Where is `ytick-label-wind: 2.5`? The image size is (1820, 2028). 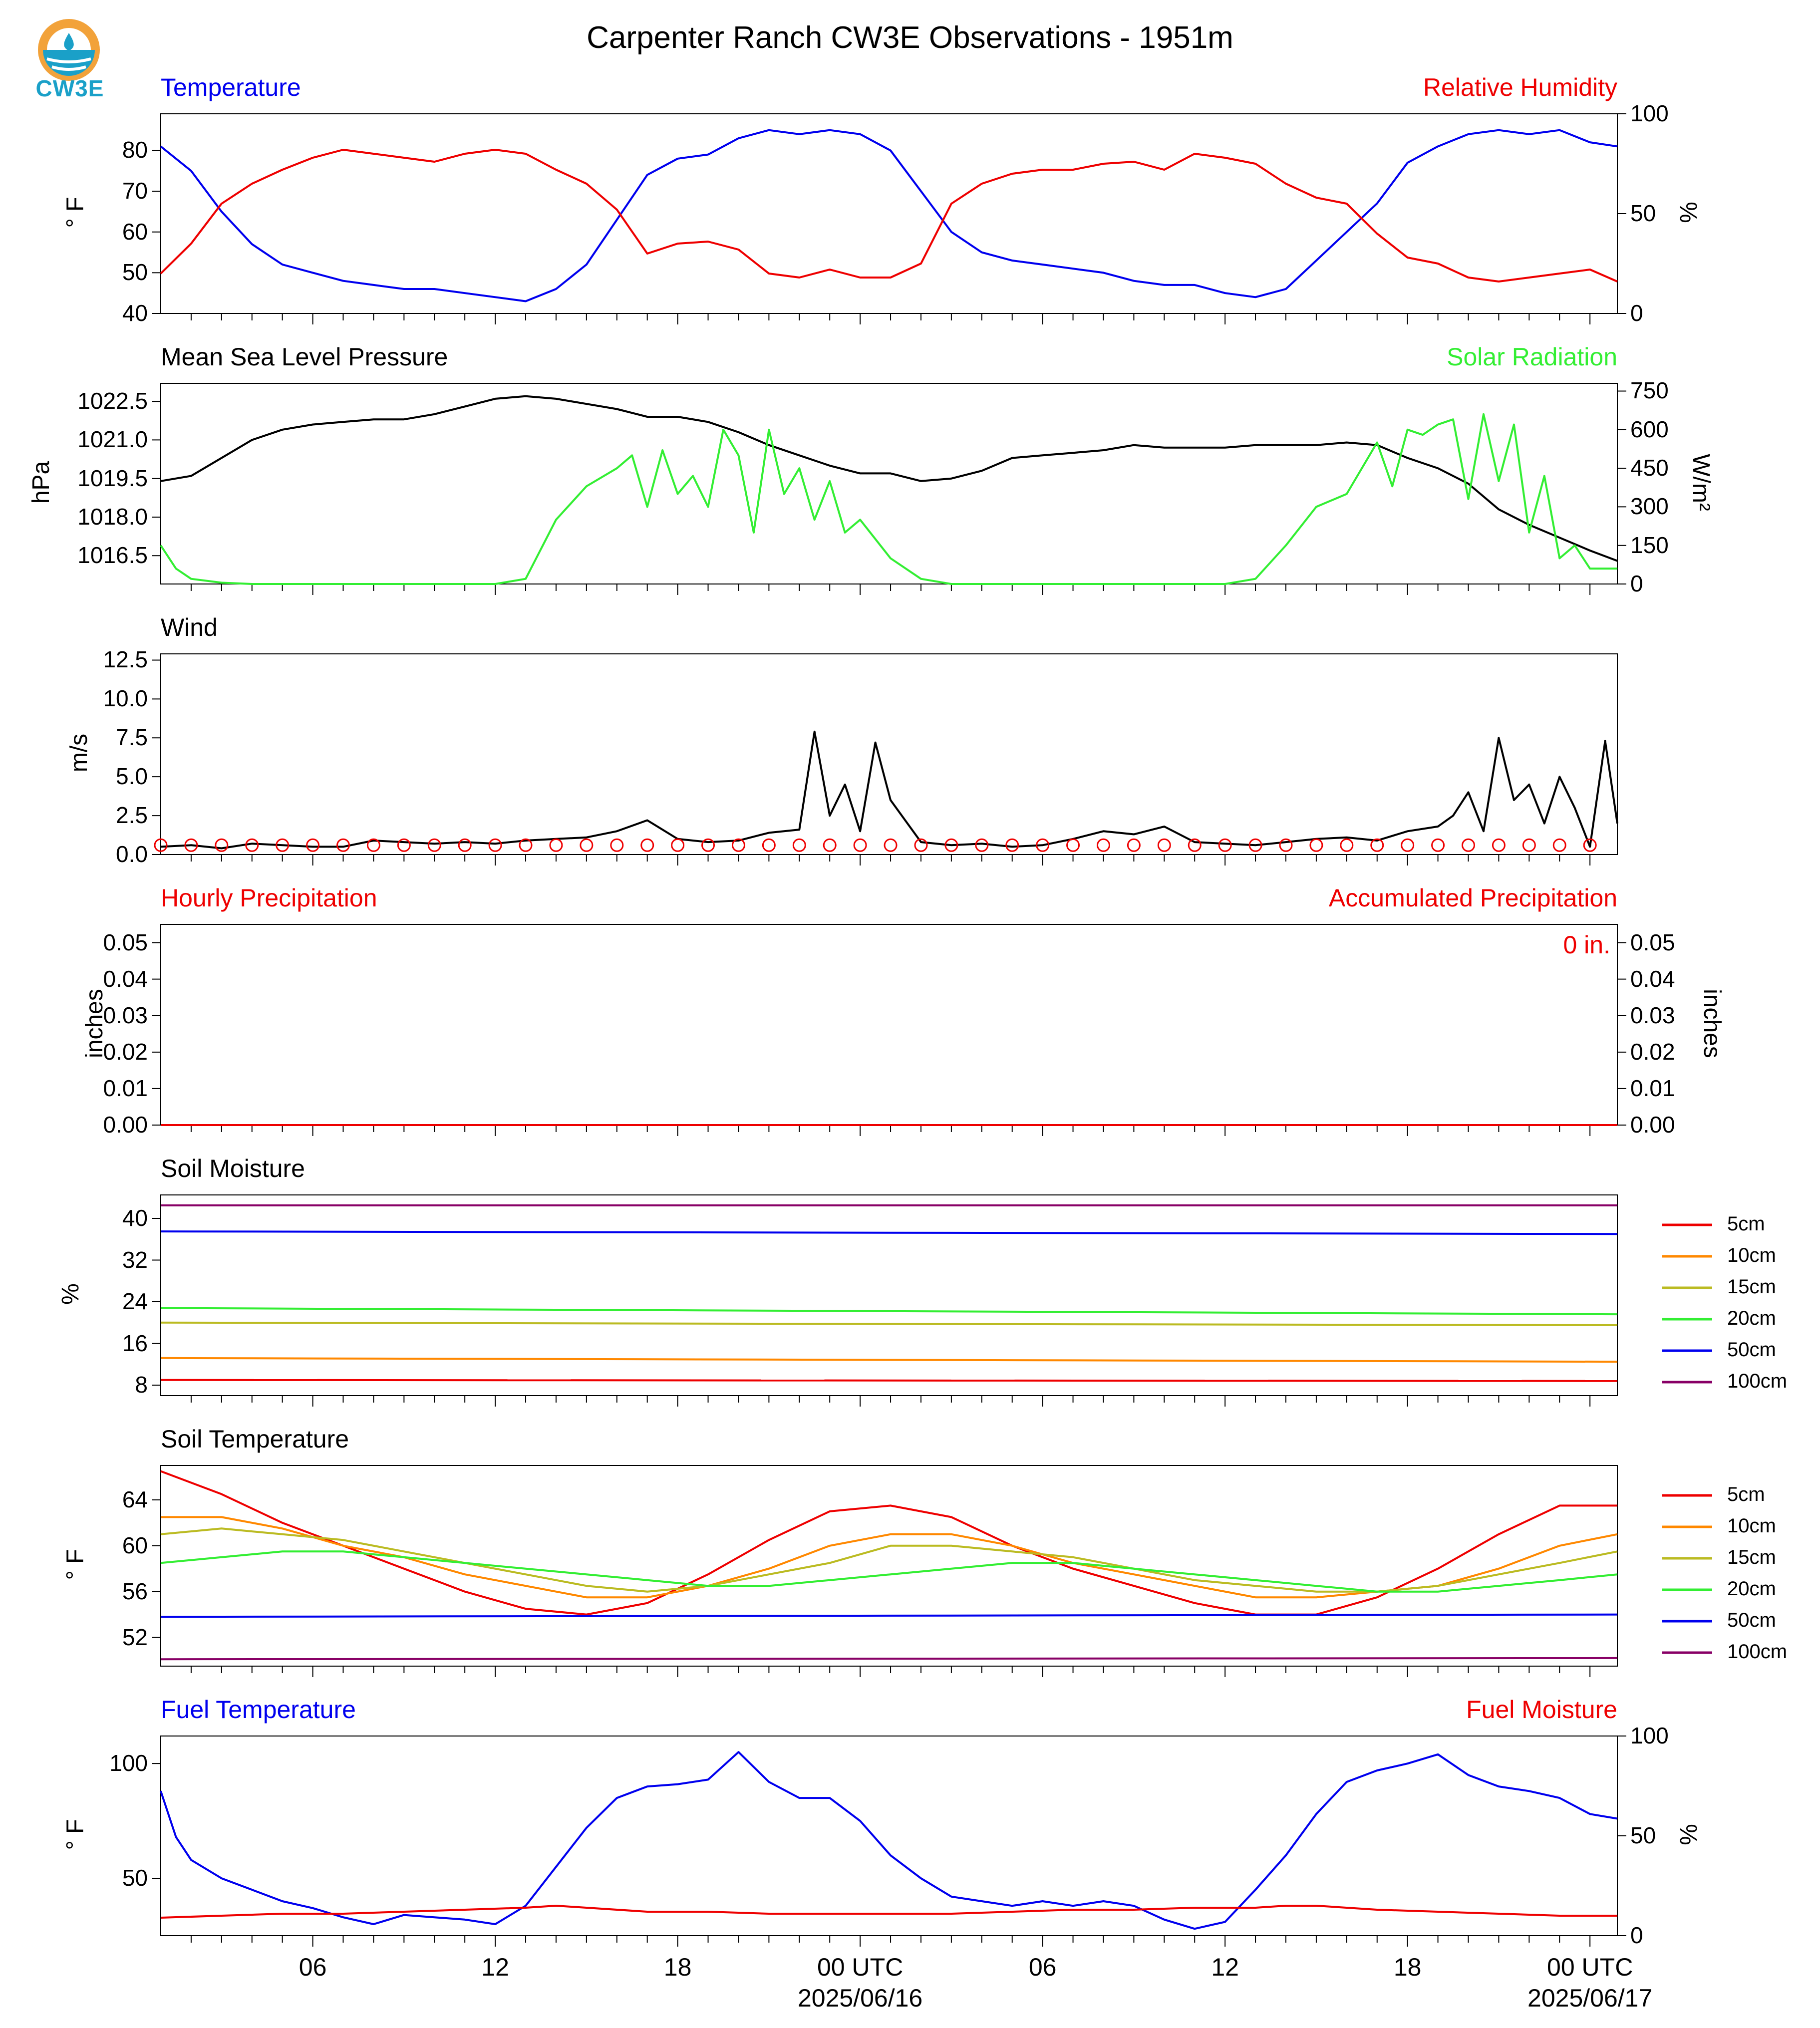
ytick-label-wind: 2.5 is located at coordinates (132, 815).